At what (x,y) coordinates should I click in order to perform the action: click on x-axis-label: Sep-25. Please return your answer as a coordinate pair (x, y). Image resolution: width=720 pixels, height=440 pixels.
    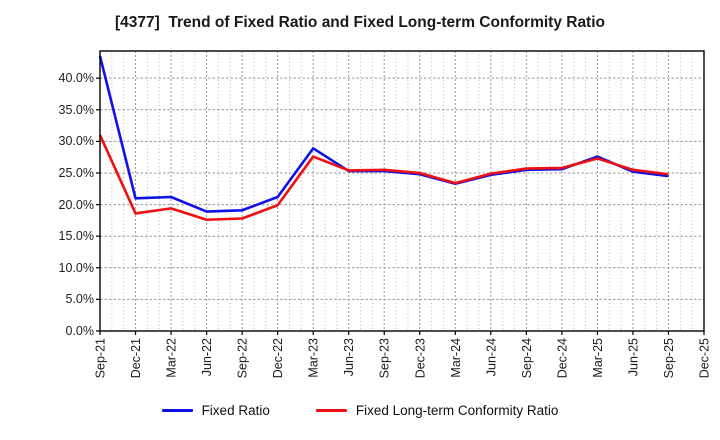
    Looking at the image, I should click on (669, 358).